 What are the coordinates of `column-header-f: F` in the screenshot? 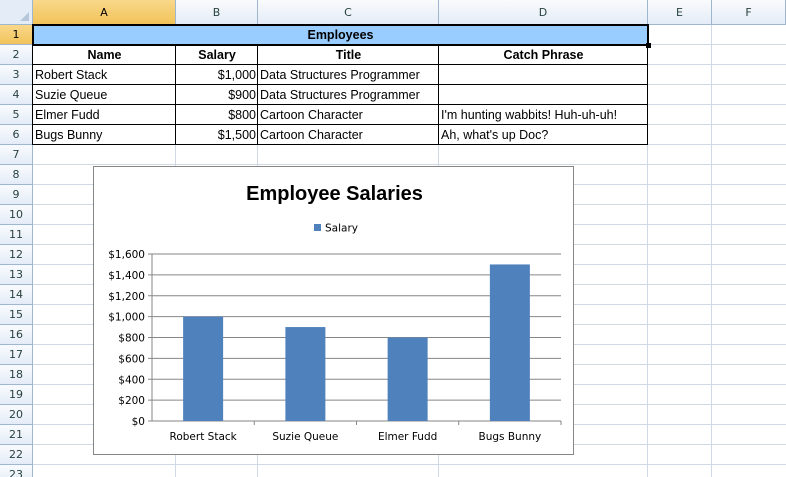 It's located at (749, 12).